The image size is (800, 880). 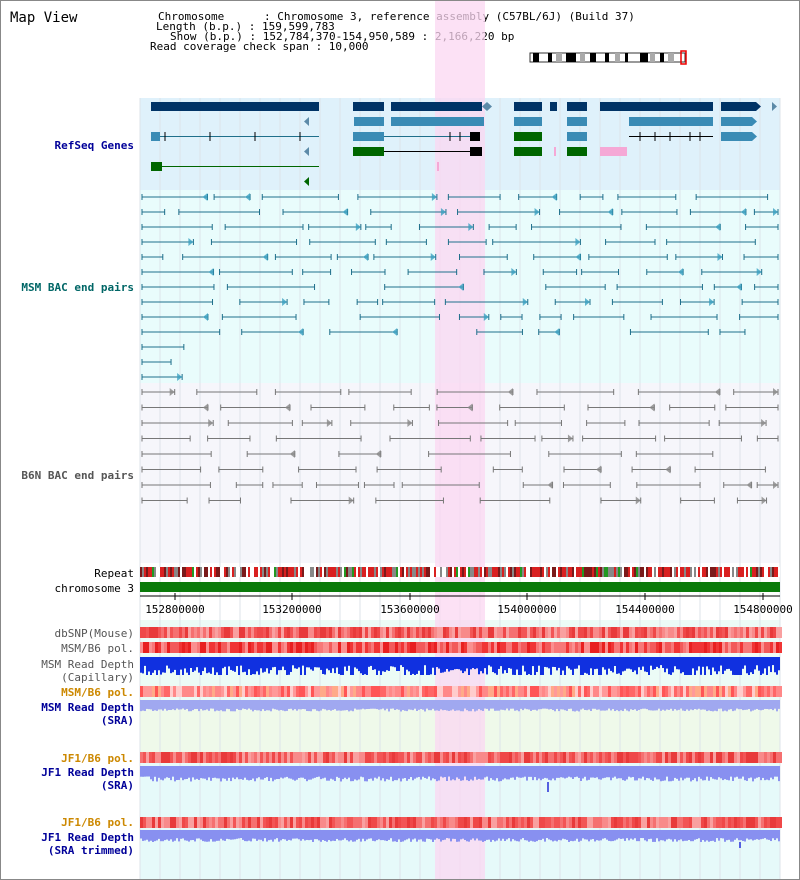 I want to click on track-label-jf1-depth-sra: JF1 Read Depth, so click(x=87, y=772).